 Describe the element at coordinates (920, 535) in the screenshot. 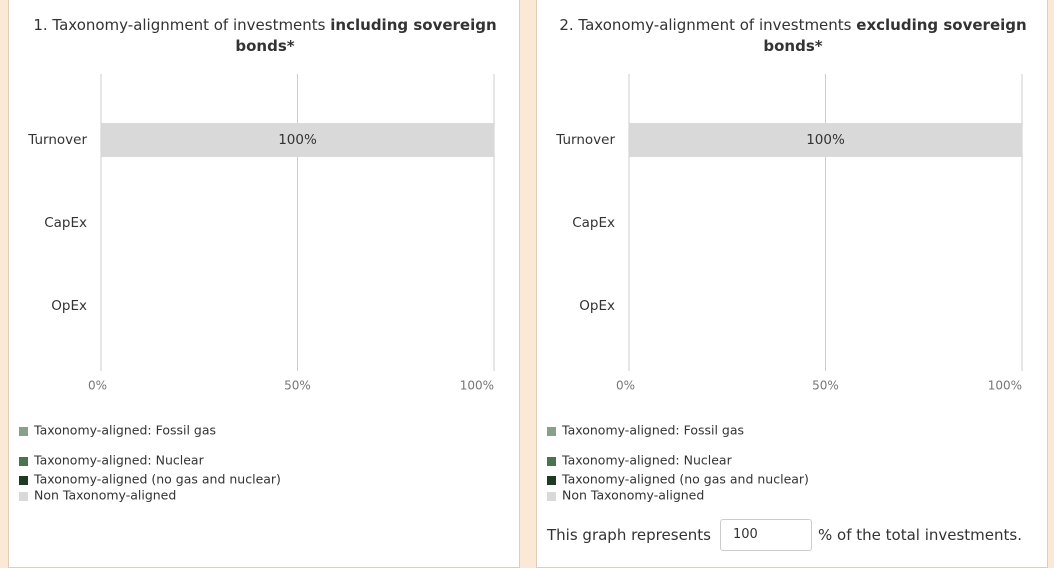

I see `footer-text: % of the total investments.` at that location.